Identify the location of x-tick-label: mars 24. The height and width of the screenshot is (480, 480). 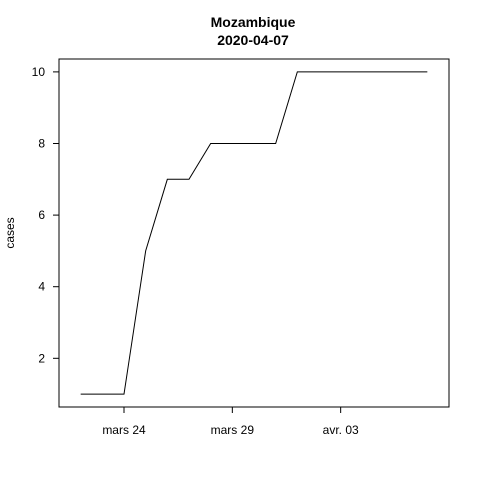
(124, 430).